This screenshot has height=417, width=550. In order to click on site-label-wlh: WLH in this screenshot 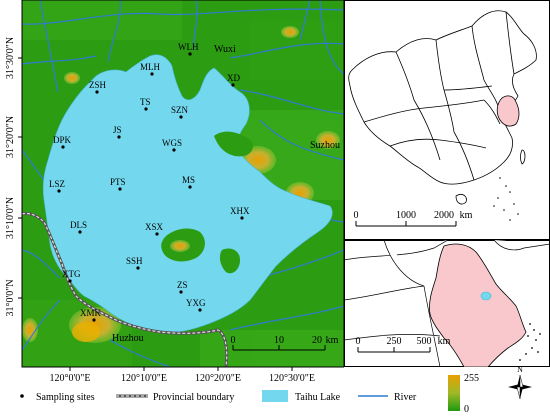, I will do `click(188, 47)`.